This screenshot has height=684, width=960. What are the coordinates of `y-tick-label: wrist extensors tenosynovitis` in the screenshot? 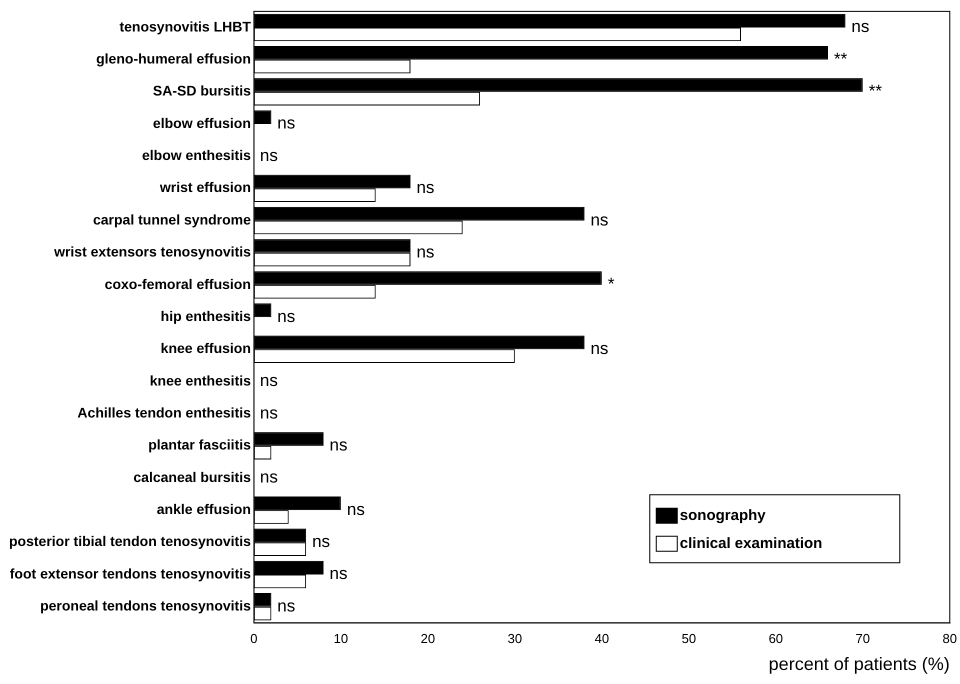 It's located at (152, 252).